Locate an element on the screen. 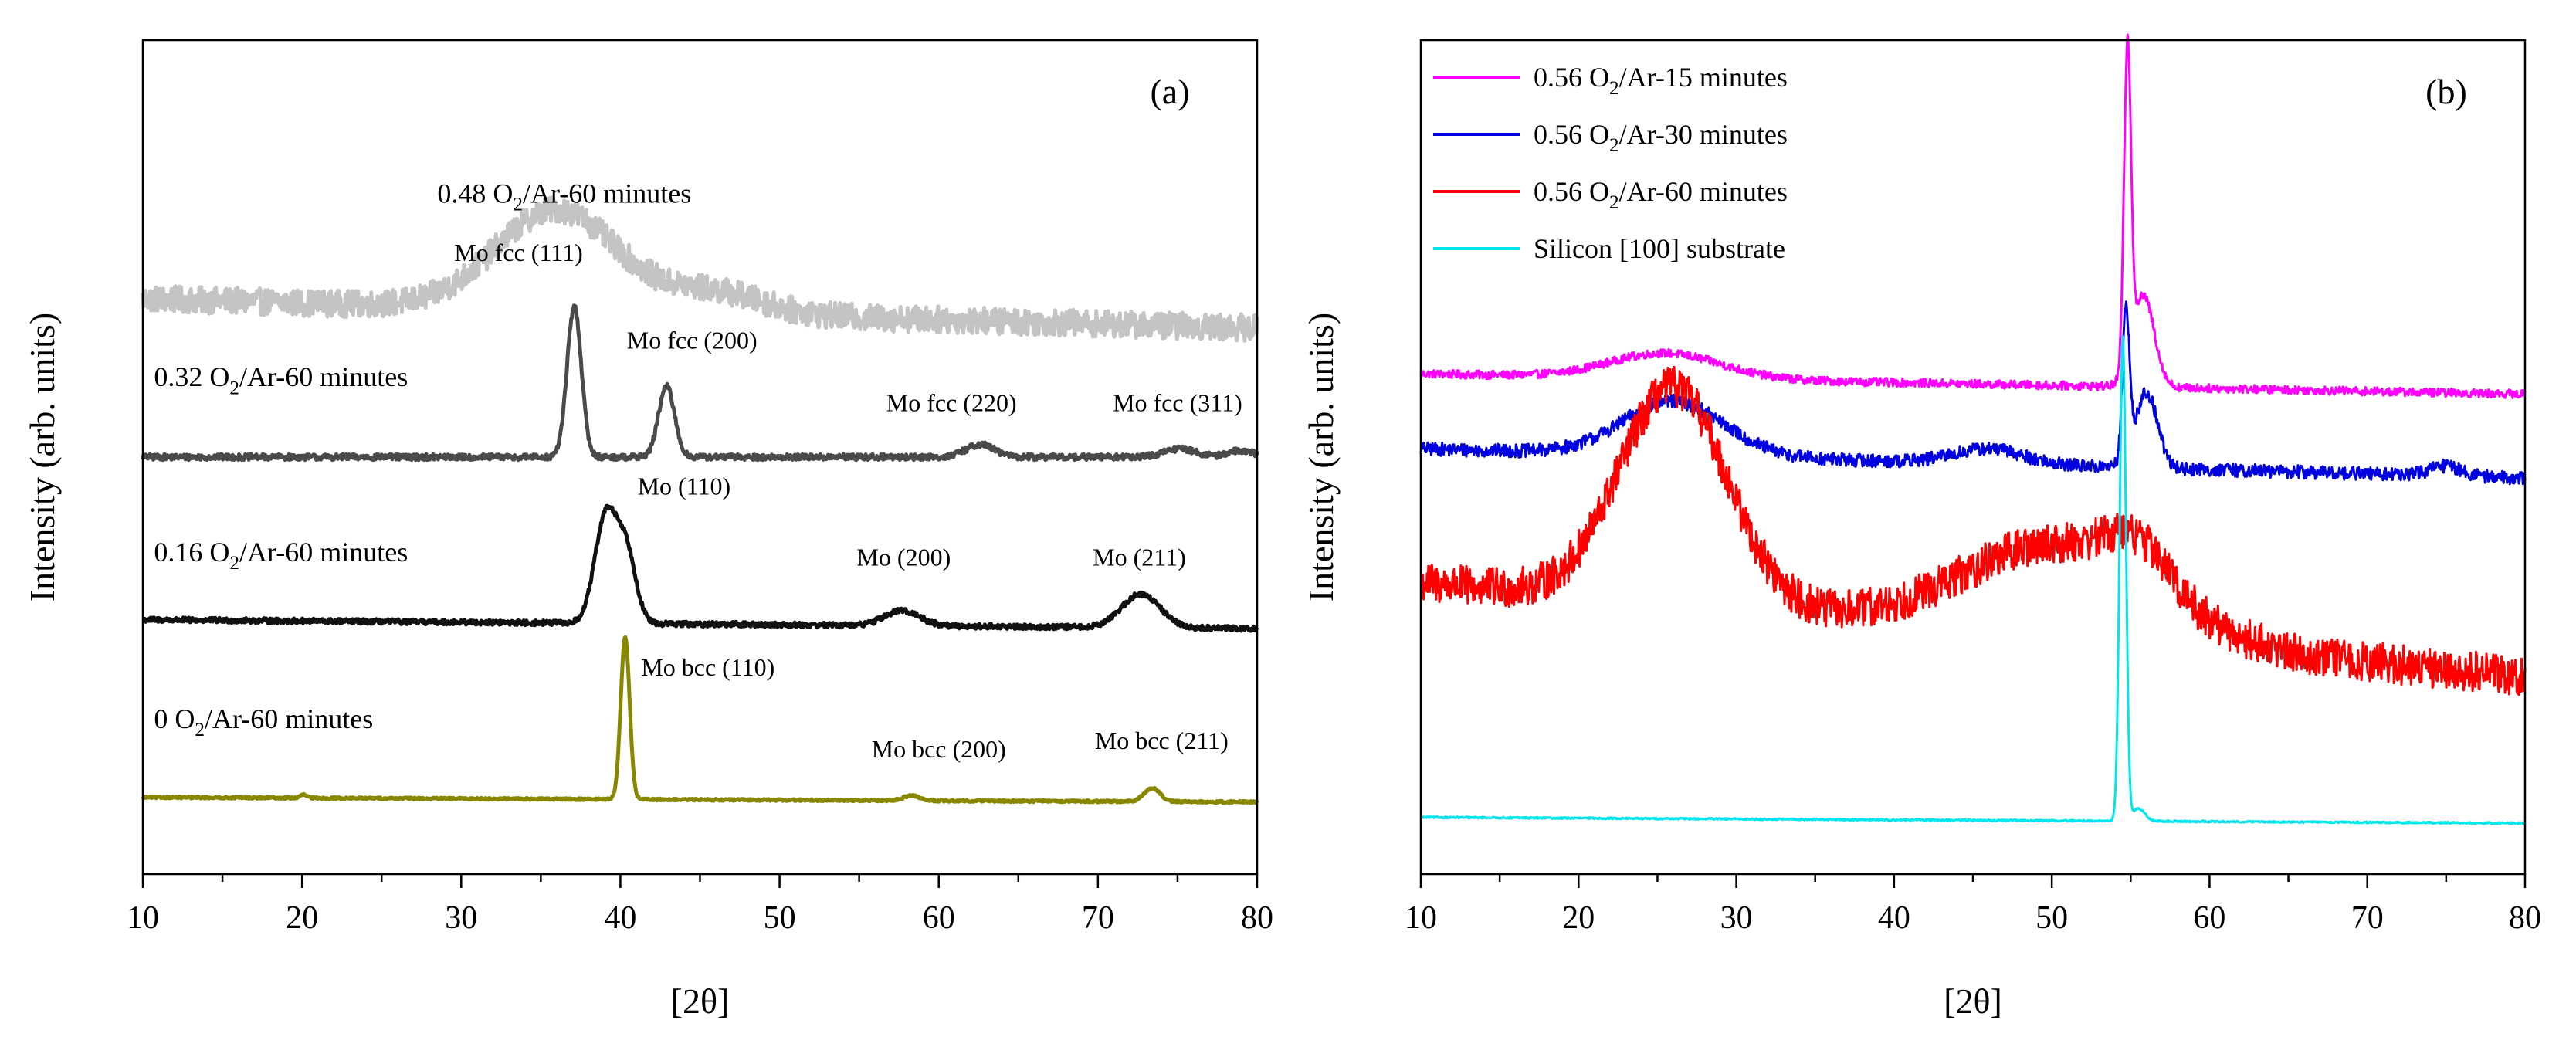 Image resolution: width=2576 pixels, height=1047 pixels. peak-annotation: Mo (110) is located at coordinates (684, 487).